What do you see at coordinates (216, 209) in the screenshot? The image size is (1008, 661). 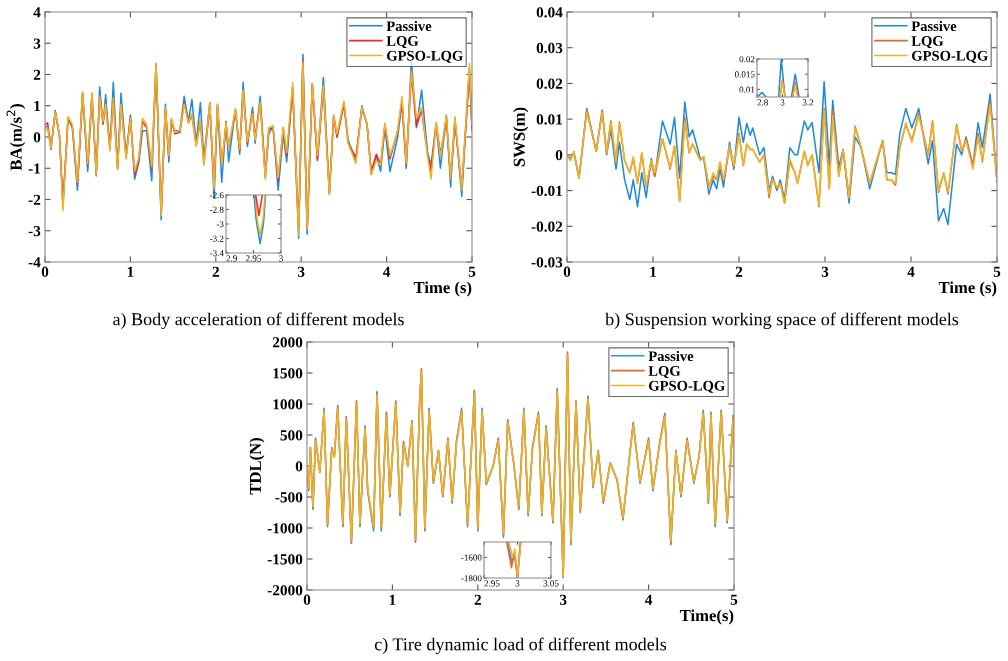 I see `y-tick-label: -2.8` at bounding box center [216, 209].